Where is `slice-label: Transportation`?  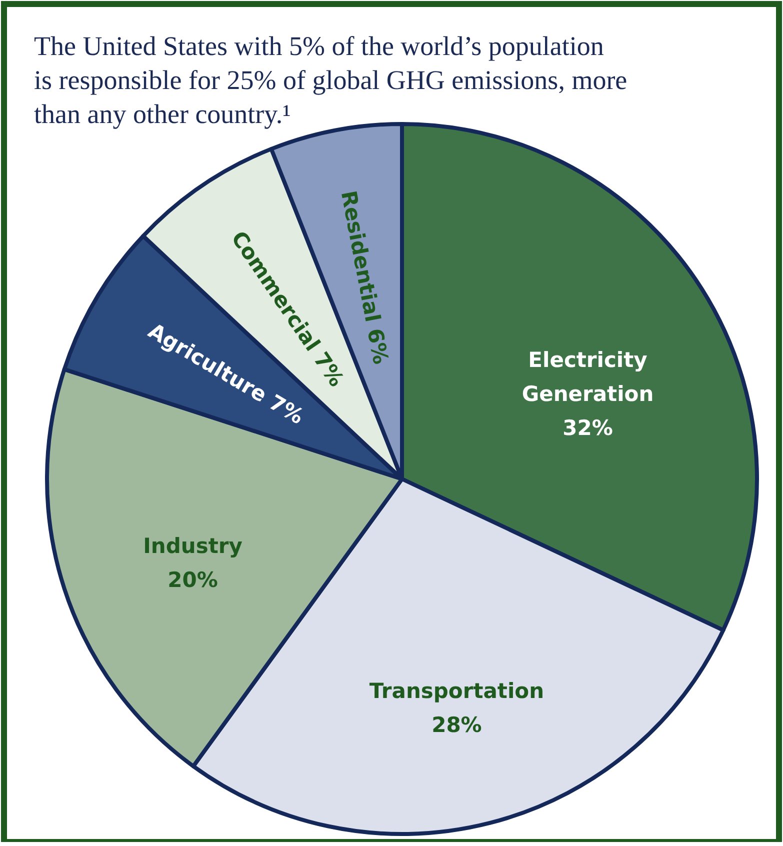 slice-label: Transportation is located at coordinates (456, 691).